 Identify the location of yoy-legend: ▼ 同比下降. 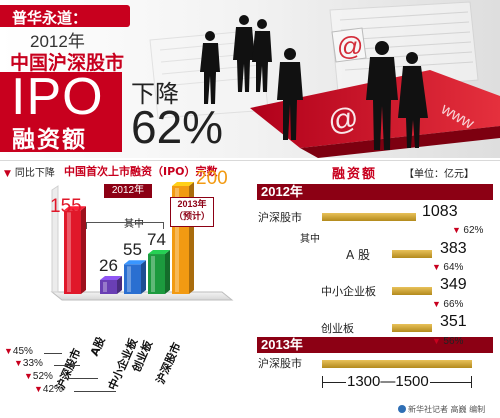
(29, 171).